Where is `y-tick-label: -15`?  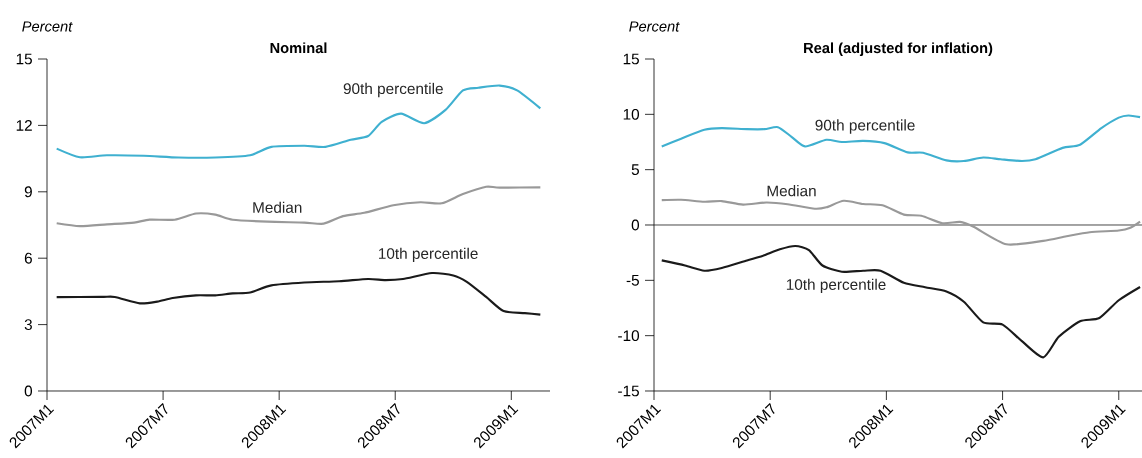
y-tick-label: -15 is located at coordinates (628, 391).